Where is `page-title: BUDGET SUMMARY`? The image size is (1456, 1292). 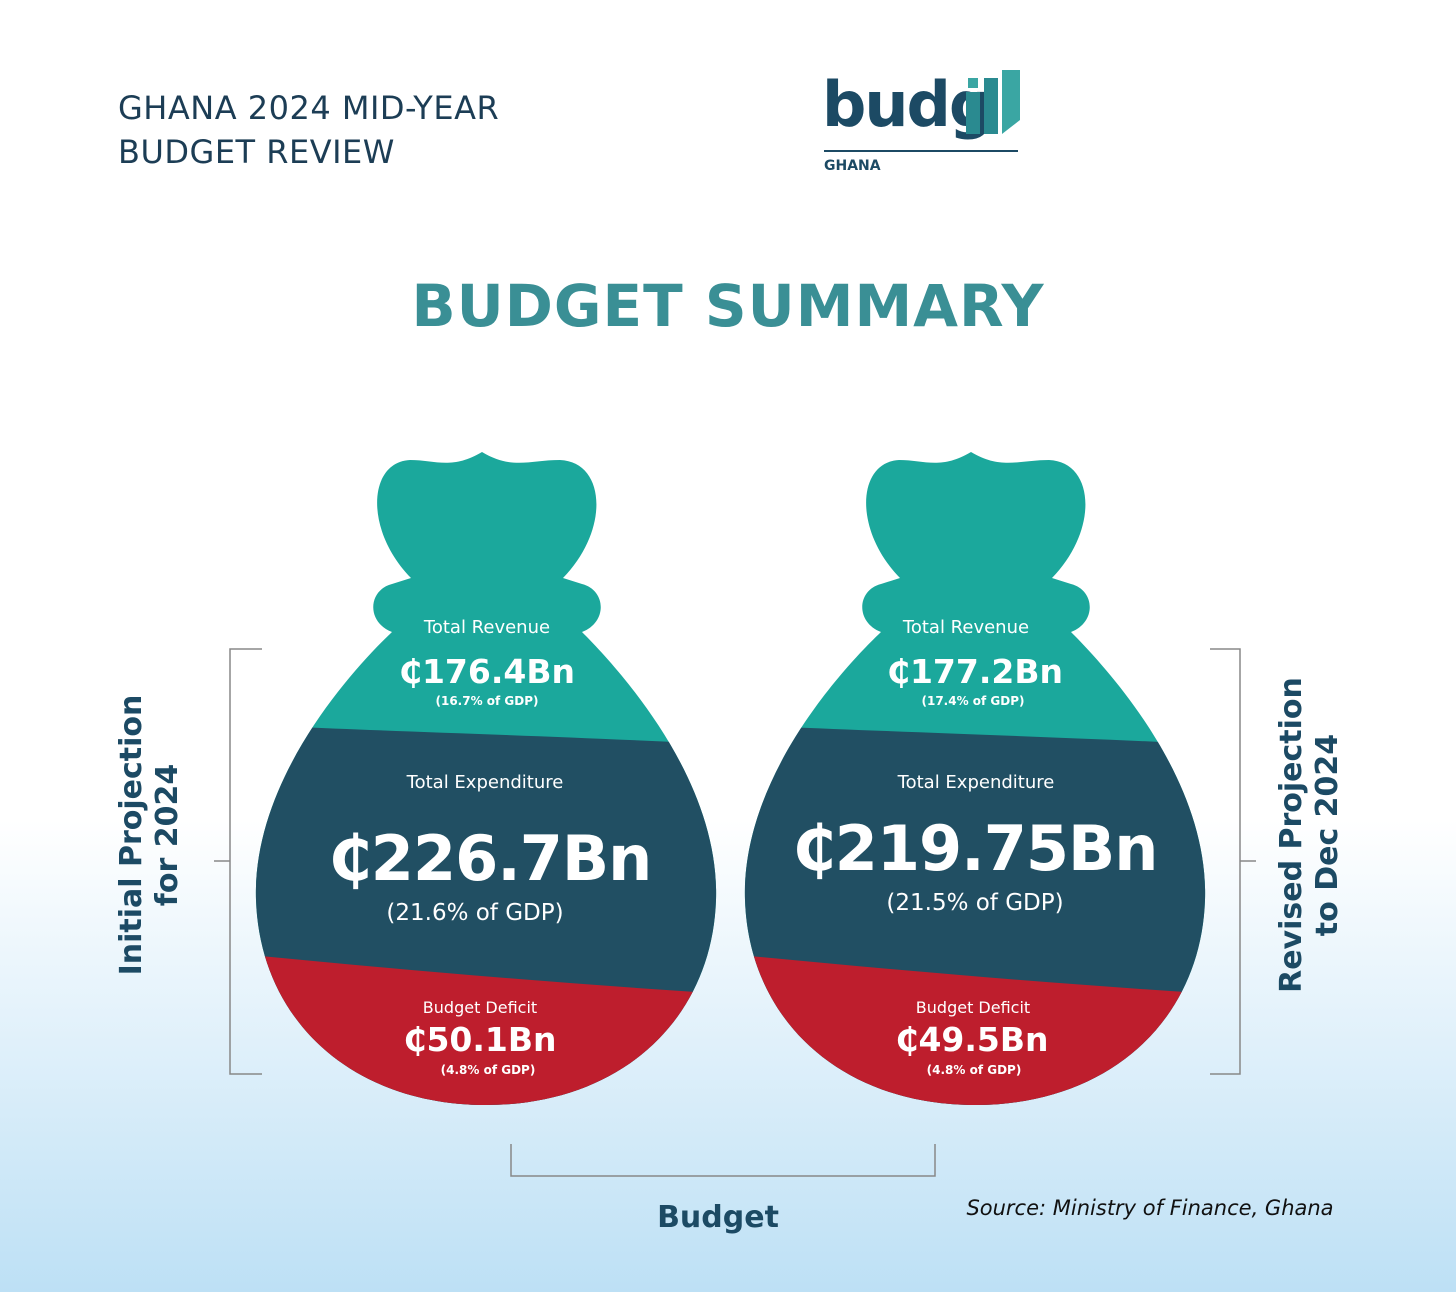
page-title: BUDGET SUMMARY is located at coordinates (728, 306).